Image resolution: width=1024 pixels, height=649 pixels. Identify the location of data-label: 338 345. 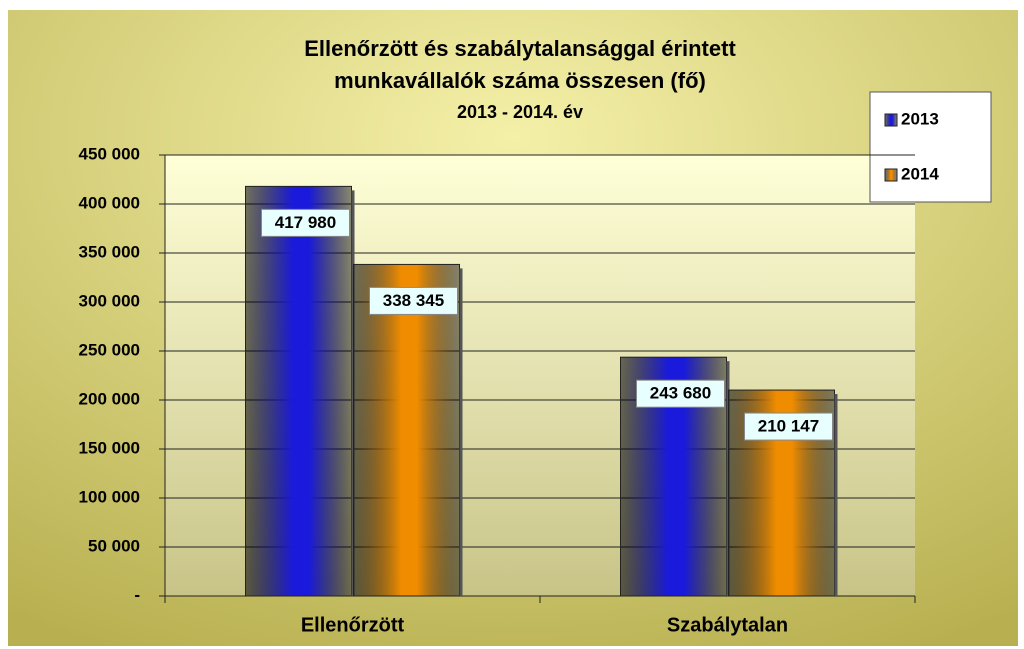
(413, 300).